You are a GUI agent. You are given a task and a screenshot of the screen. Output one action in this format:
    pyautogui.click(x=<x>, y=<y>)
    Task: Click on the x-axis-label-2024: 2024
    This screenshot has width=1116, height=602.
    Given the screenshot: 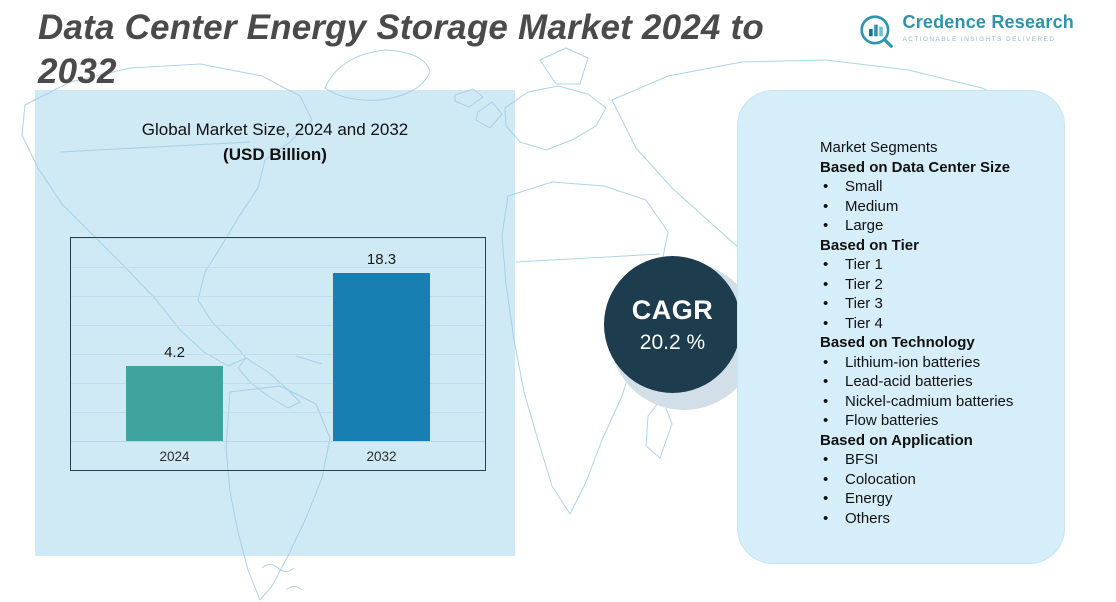 What is the action you would take?
    pyautogui.click(x=174, y=456)
    